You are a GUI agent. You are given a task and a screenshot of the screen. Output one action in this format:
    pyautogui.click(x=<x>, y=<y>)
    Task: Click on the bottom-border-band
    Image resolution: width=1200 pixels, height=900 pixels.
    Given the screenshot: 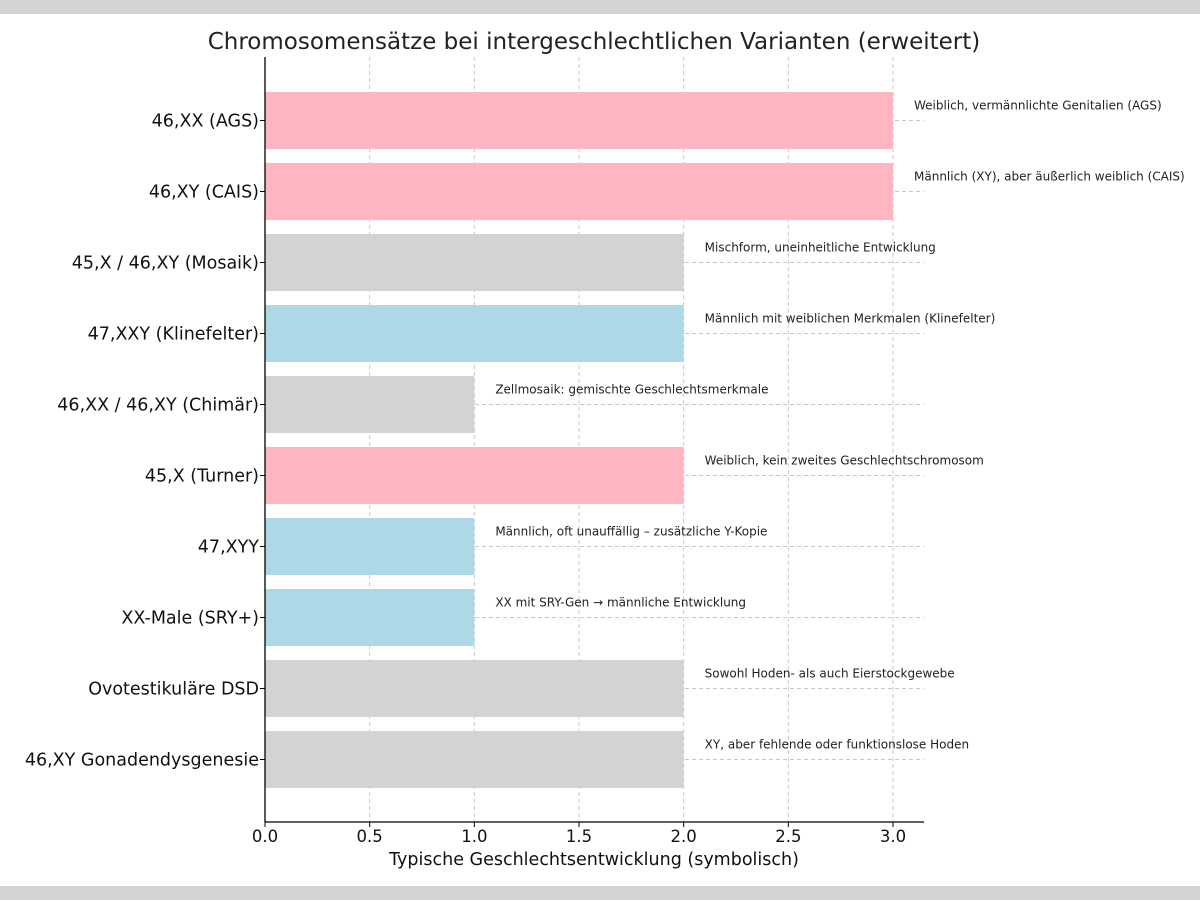 What is the action you would take?
    pyautogui.click(x=600, y=893)
    